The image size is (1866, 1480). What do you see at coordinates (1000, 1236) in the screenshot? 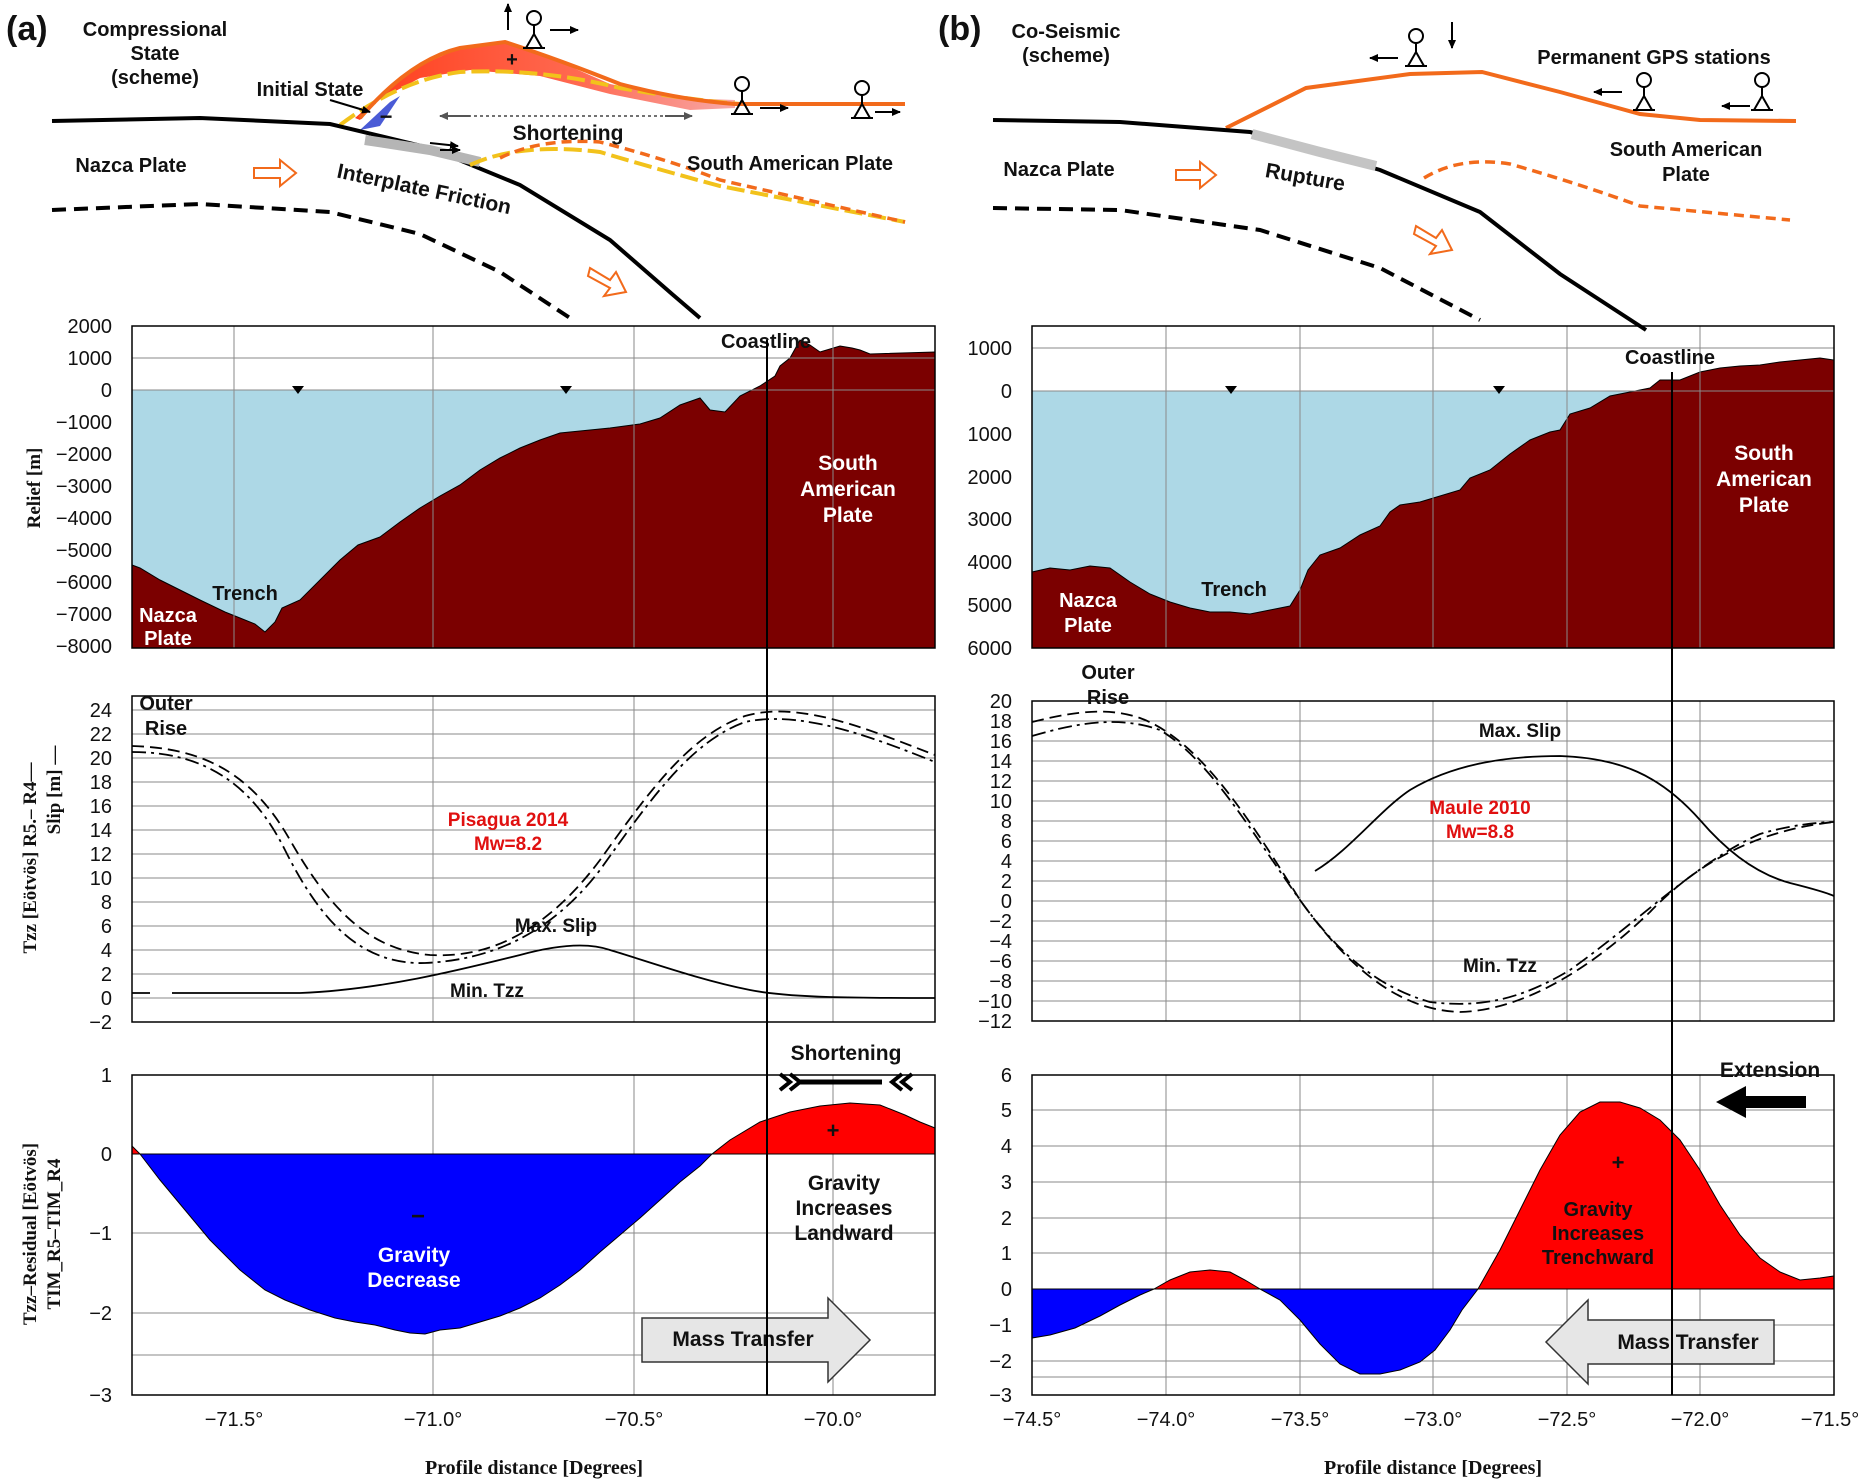
I see `resid-y-ticks: 6 5 4 3 2 1 0 −1 −2 −3` at bounding box center [1000, 1236].